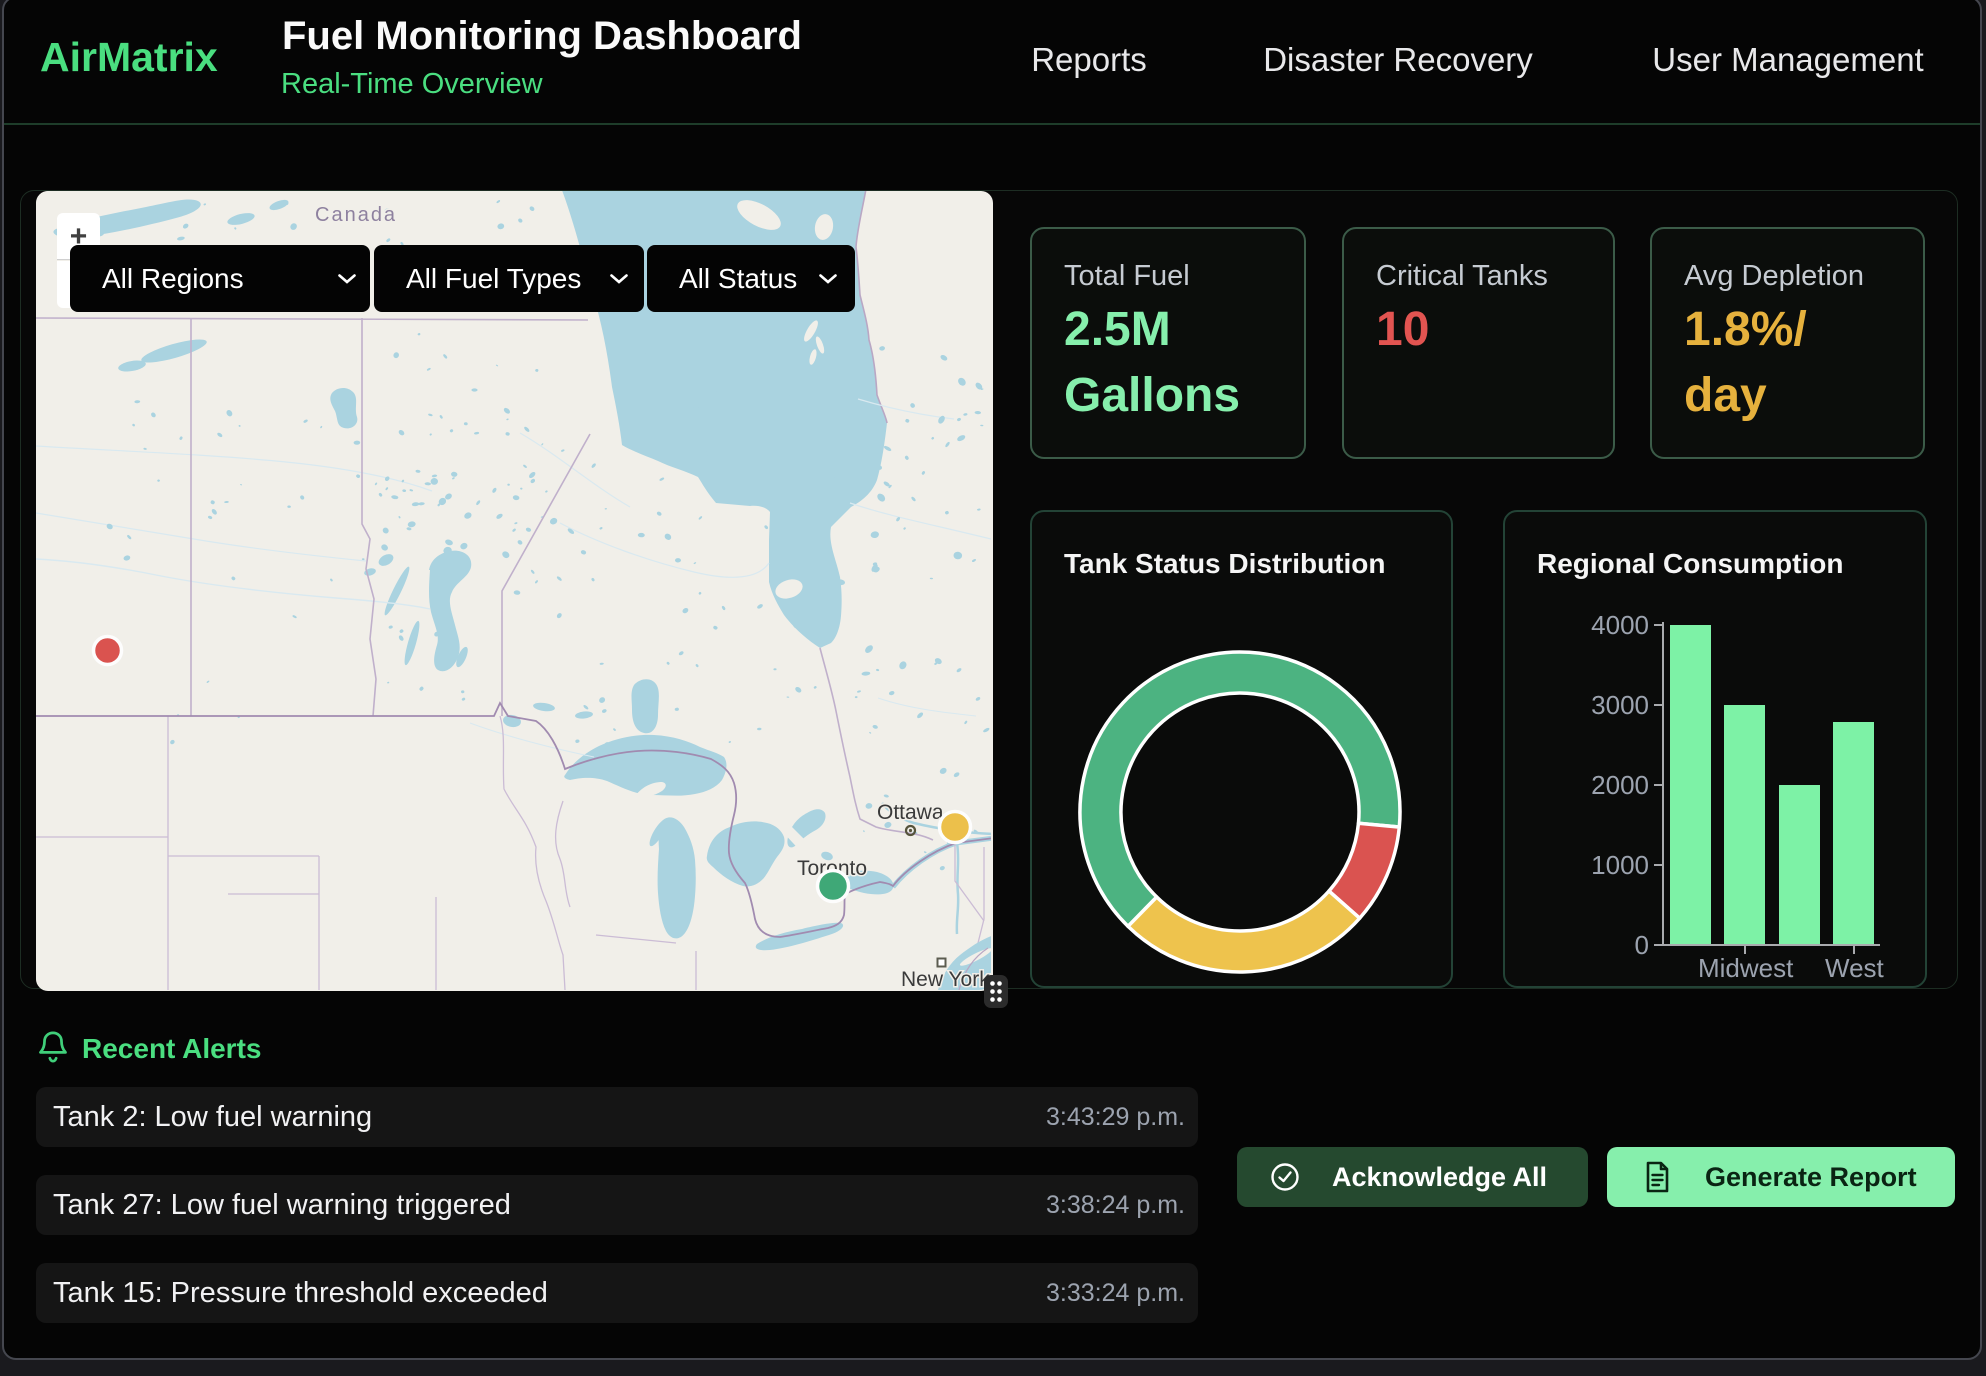 The height and width of the screenshot is (1376, 1986). What do you see at coordinates (356, 215) in the screenshot?
I see `svg-text: Canada` at bounding box center [356, 215].